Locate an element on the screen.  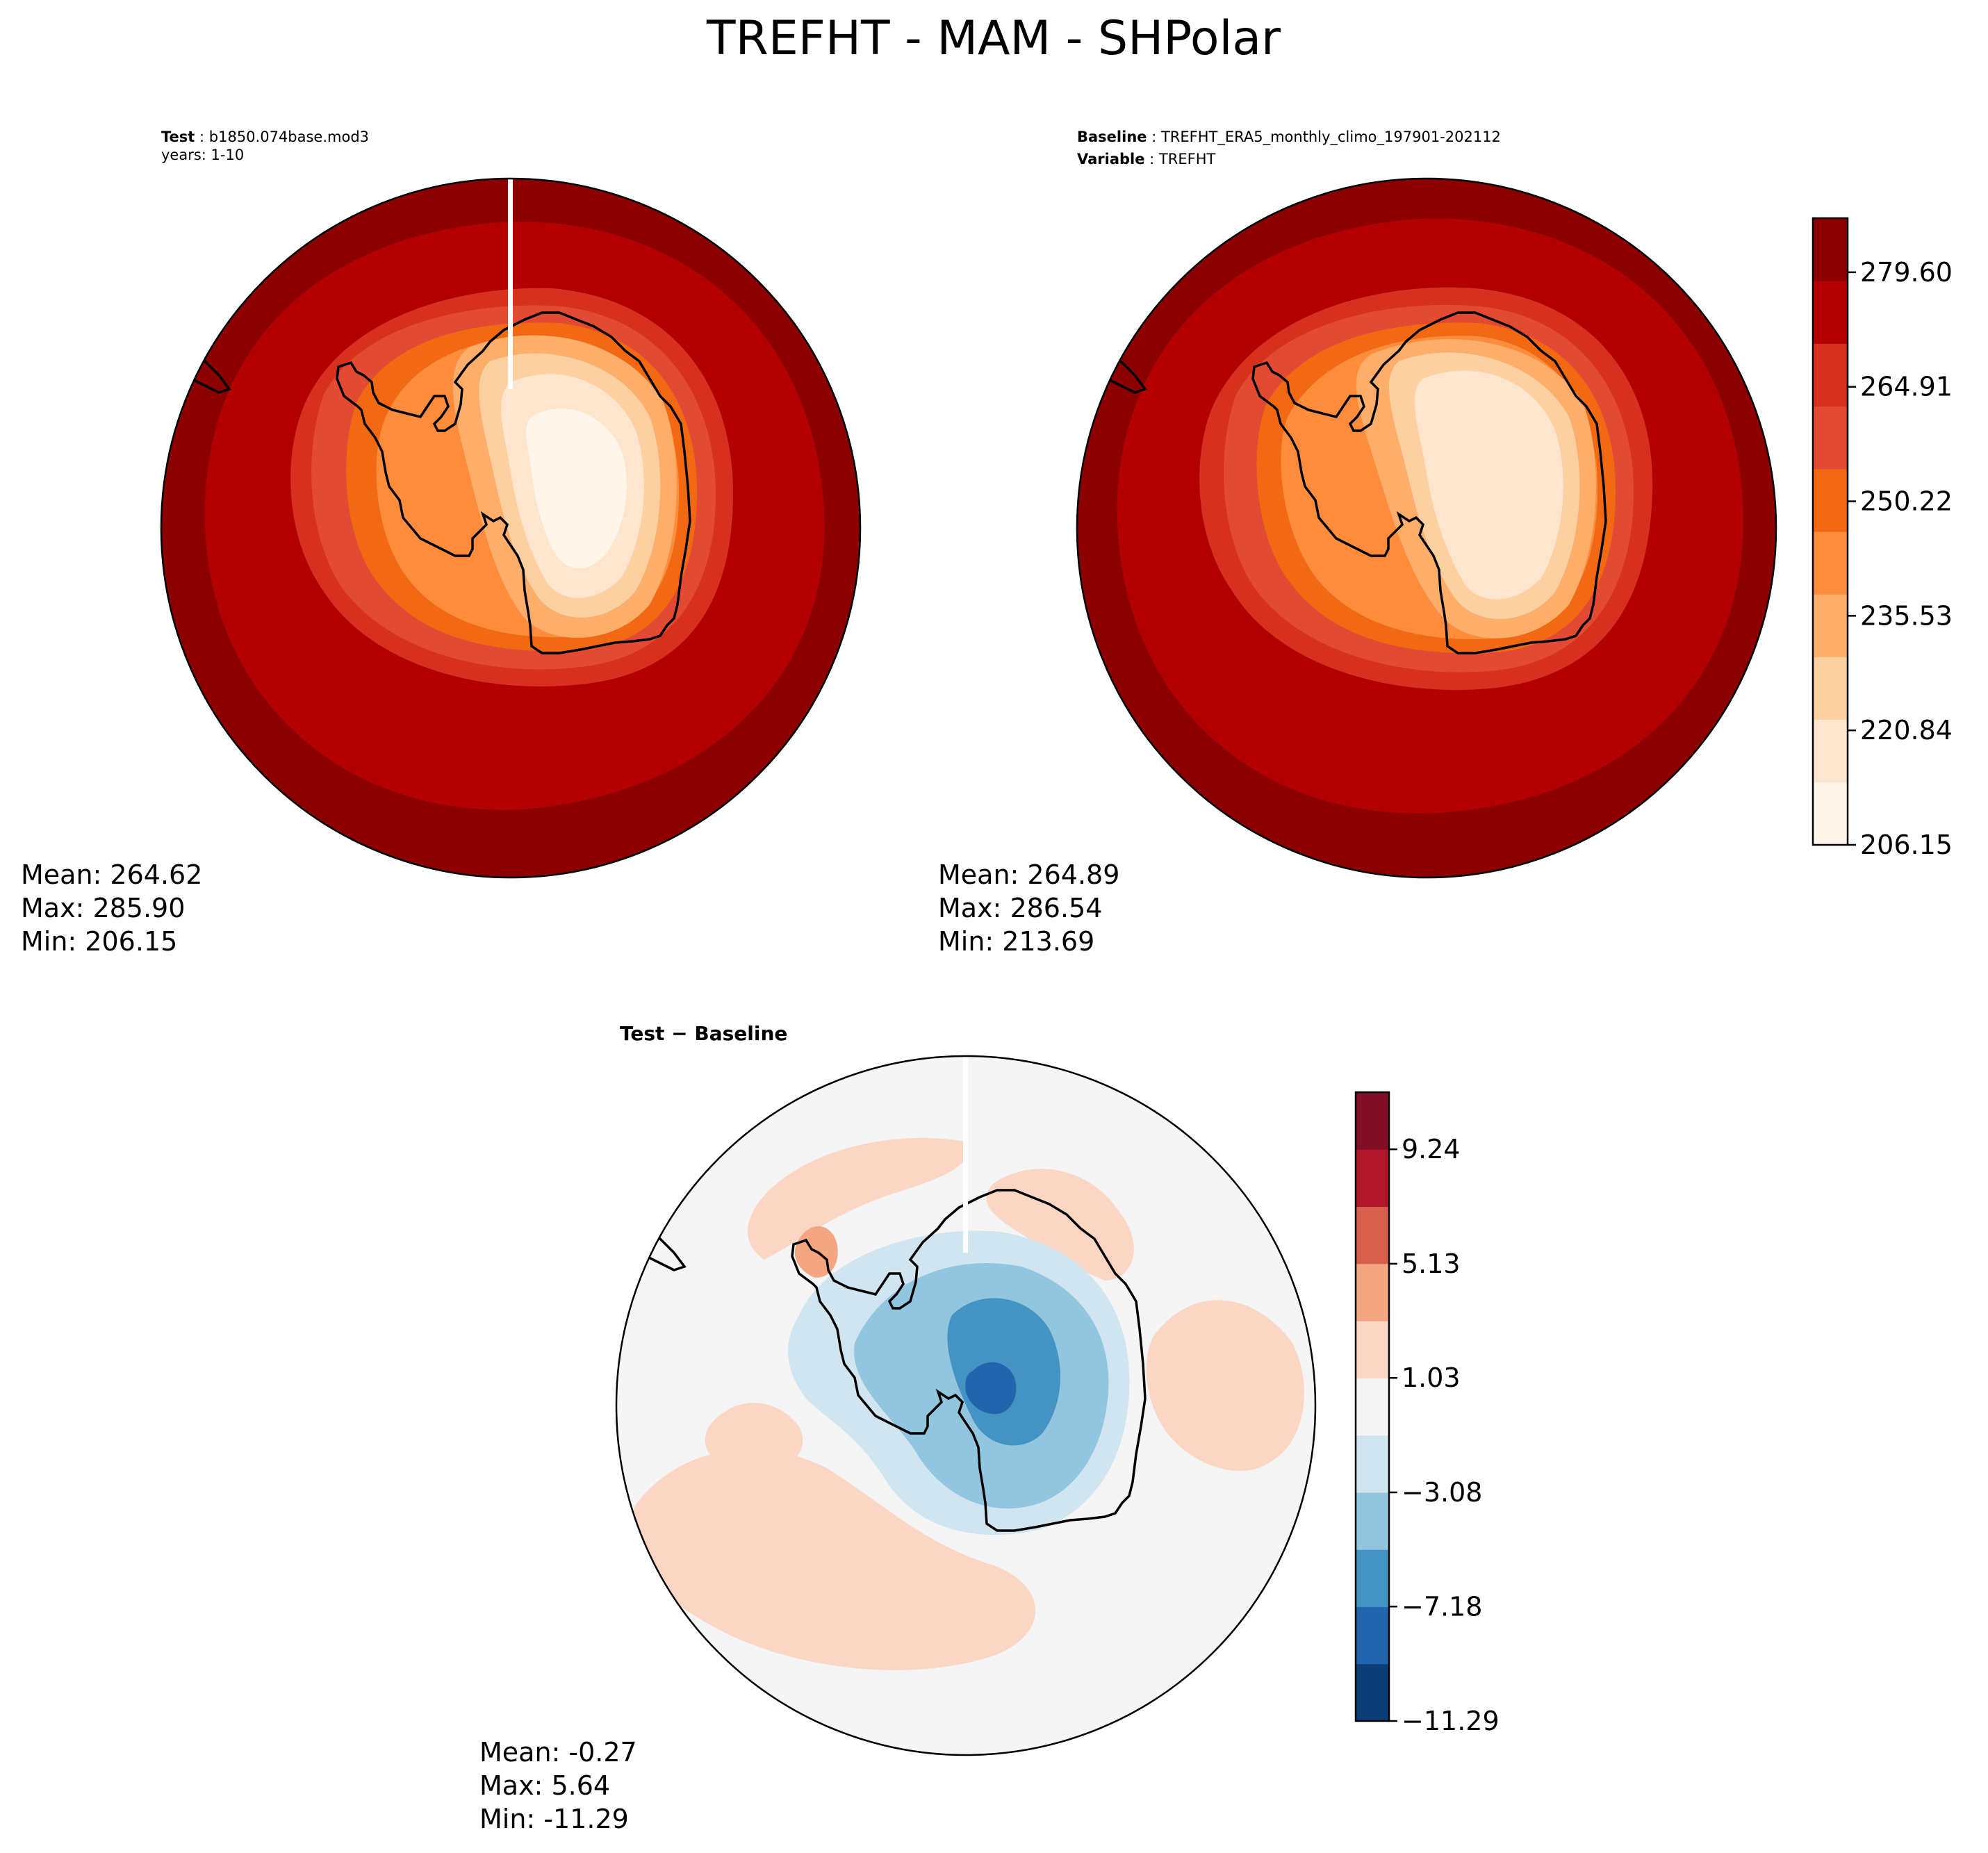
test-stat-min: Min: 206.15 is located at coordinates (99, 941).